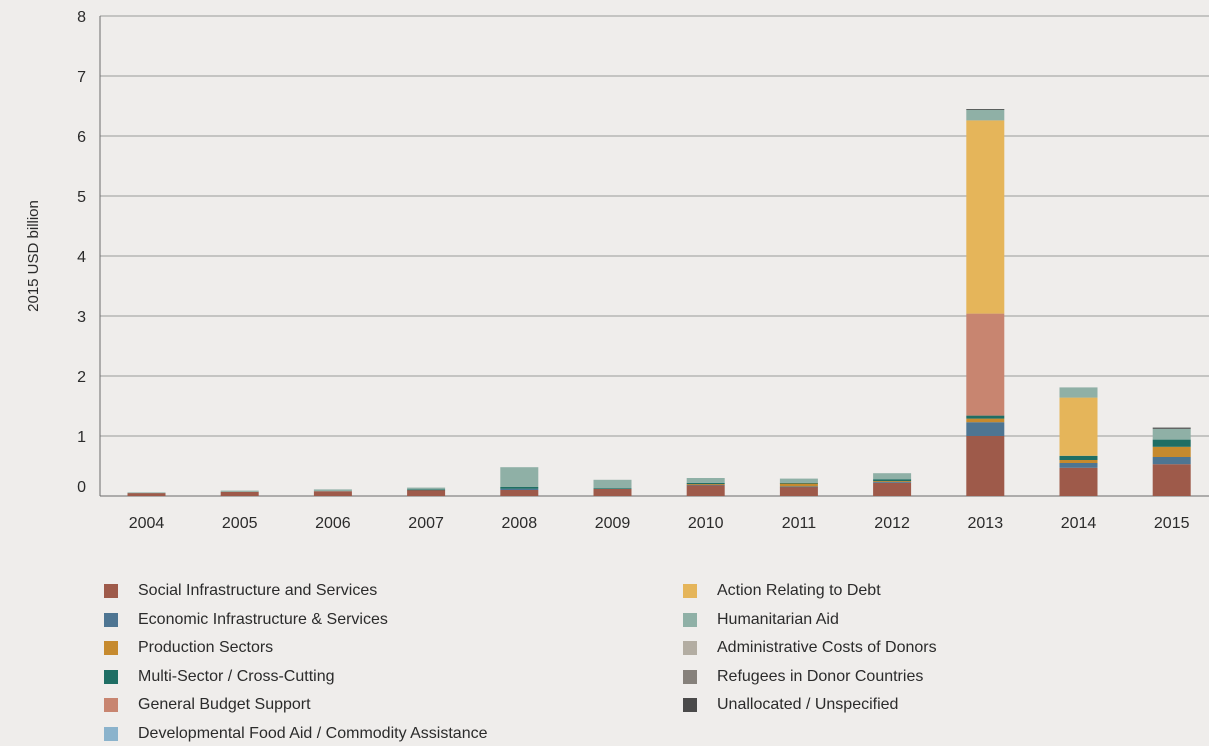  I want to click on legend-item: Action Relating to Debt, so click(782, 591).